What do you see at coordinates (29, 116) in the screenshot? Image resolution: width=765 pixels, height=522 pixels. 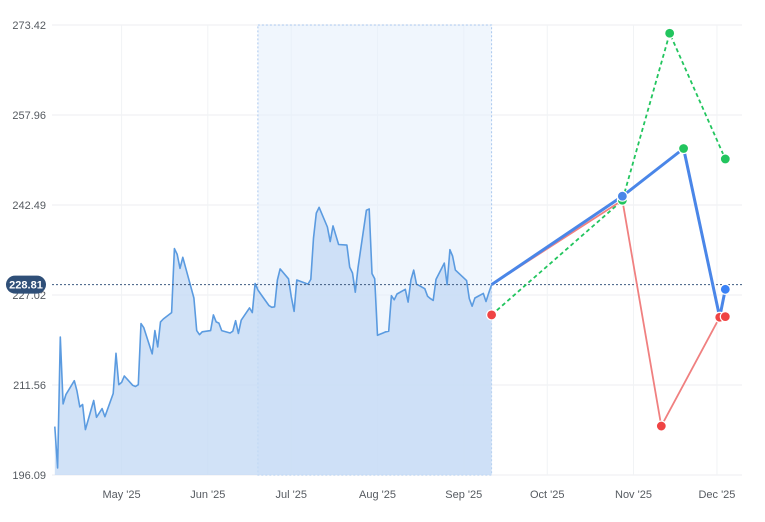 I see `y-tick-label: 257.96` at bounding box center [29, 116].